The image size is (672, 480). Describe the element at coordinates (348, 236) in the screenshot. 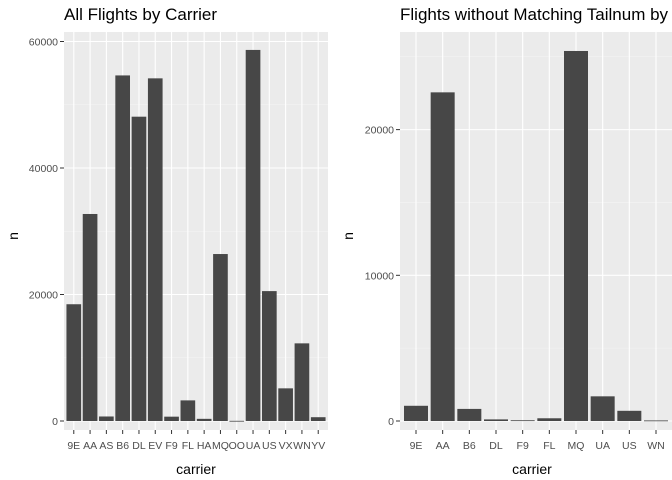

I see `y-axis-title-right: n` at that location.